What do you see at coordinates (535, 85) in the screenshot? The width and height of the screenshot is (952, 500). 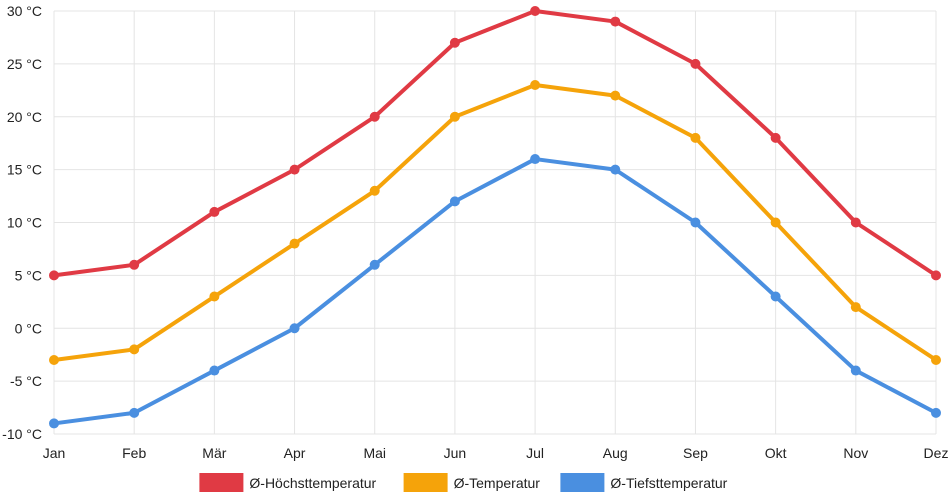 I see `data-point-s2-Jul` at bounding box center [535, 85].